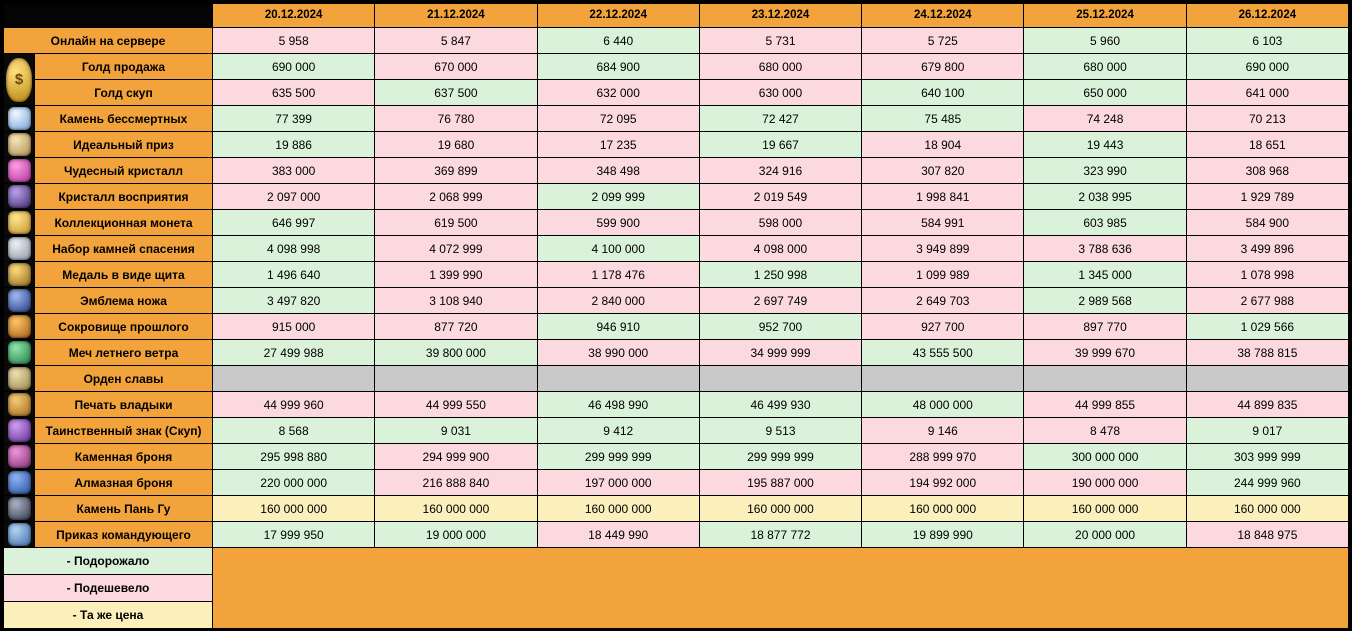  Describe the element at coordinates (123, 482) in the screenshot. I see `item-label: Алмазная броня` at that location.